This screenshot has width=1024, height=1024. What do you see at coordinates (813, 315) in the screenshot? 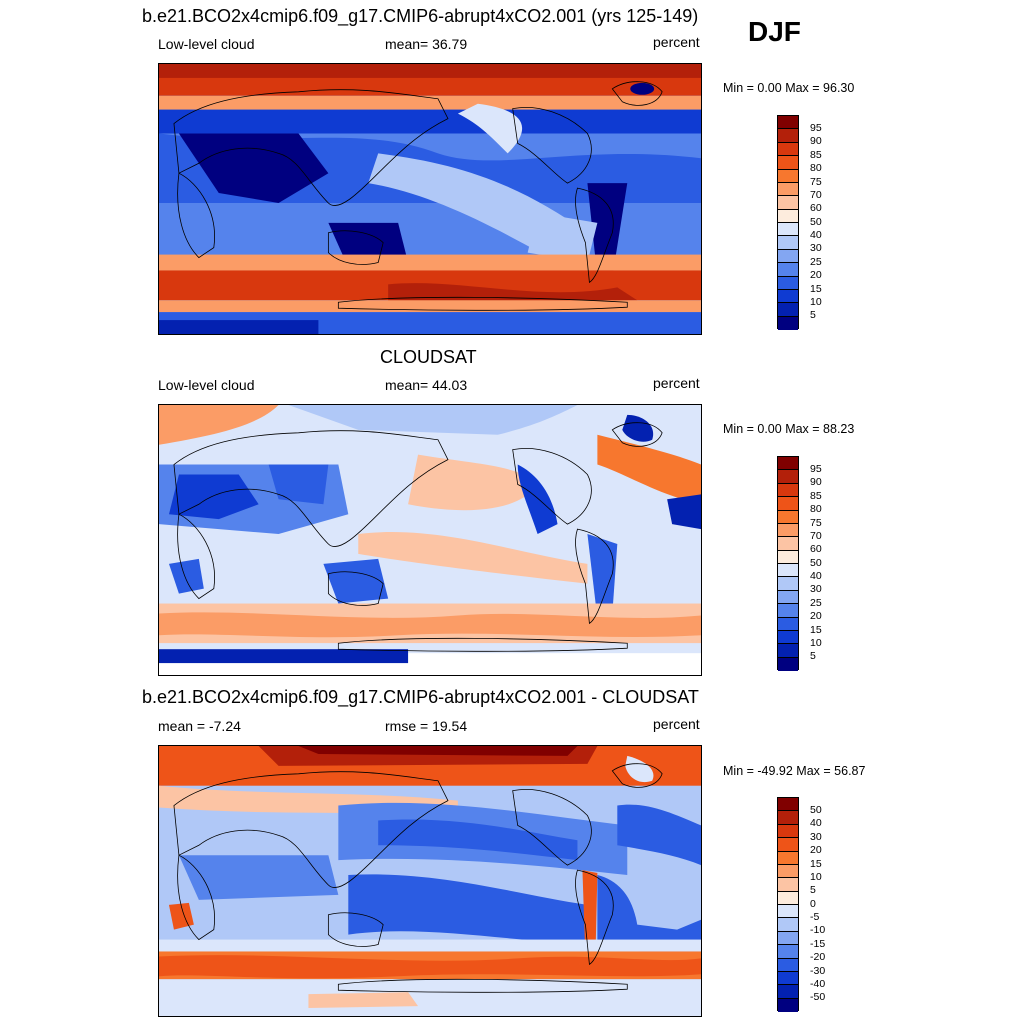
I see `panel1-cbar-label: 5` at bounding box center [813, 315].